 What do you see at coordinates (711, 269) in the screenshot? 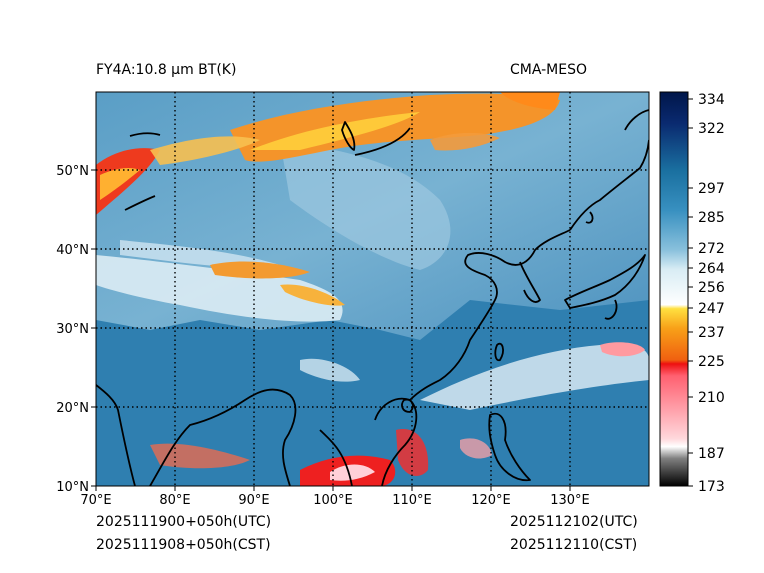
I see `colorbar-label: 264` at bounding box center [711, 269].